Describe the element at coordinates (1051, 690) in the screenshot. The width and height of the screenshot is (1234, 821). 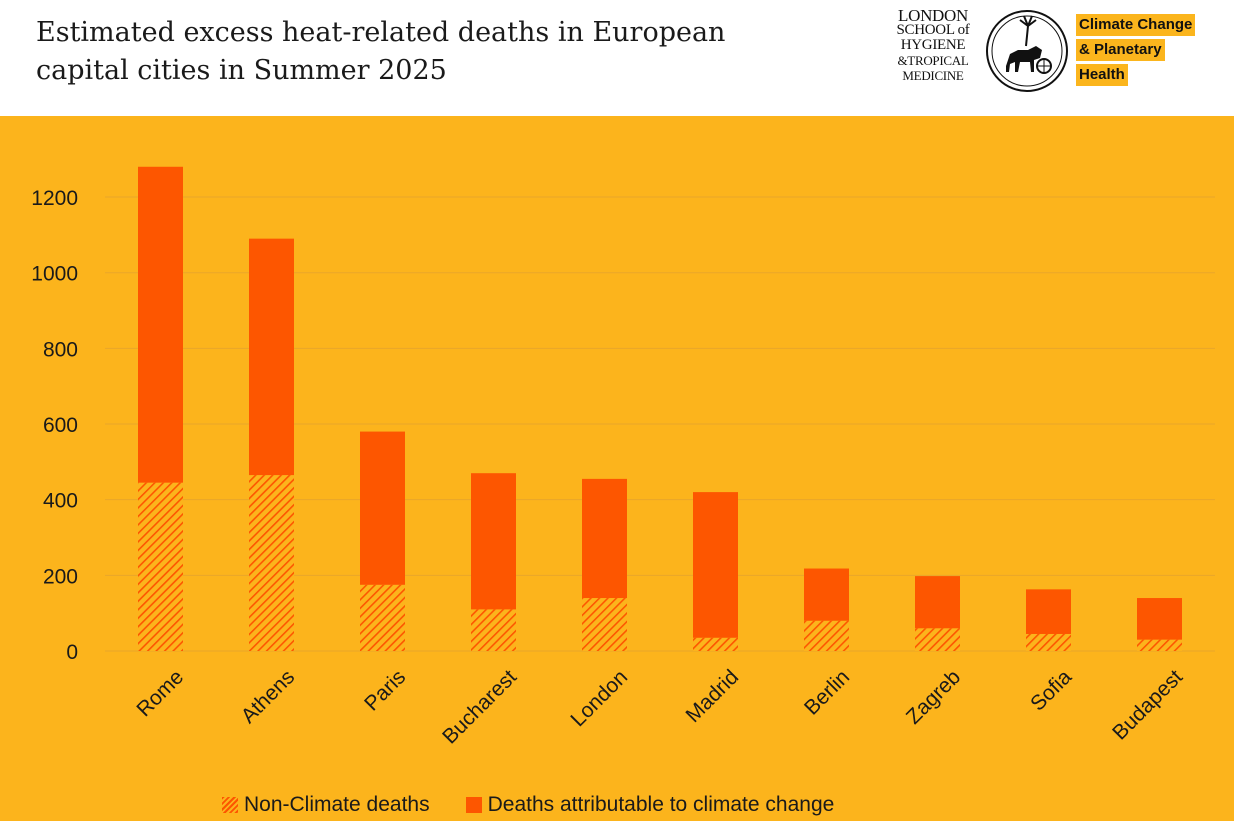
I see `x-tick-label: Sofia` at that location.